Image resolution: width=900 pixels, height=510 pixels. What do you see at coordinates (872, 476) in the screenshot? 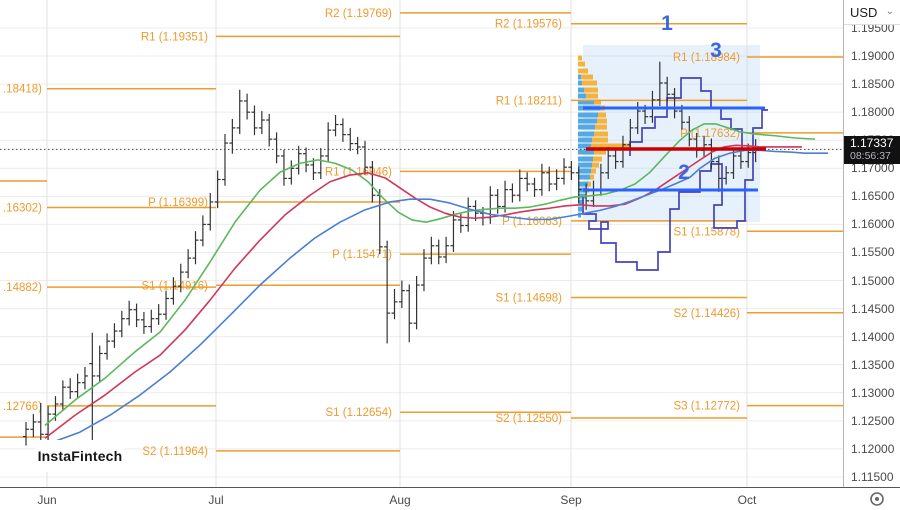
I see `price-tick: 1.11500` at bounding box center [872, 476].